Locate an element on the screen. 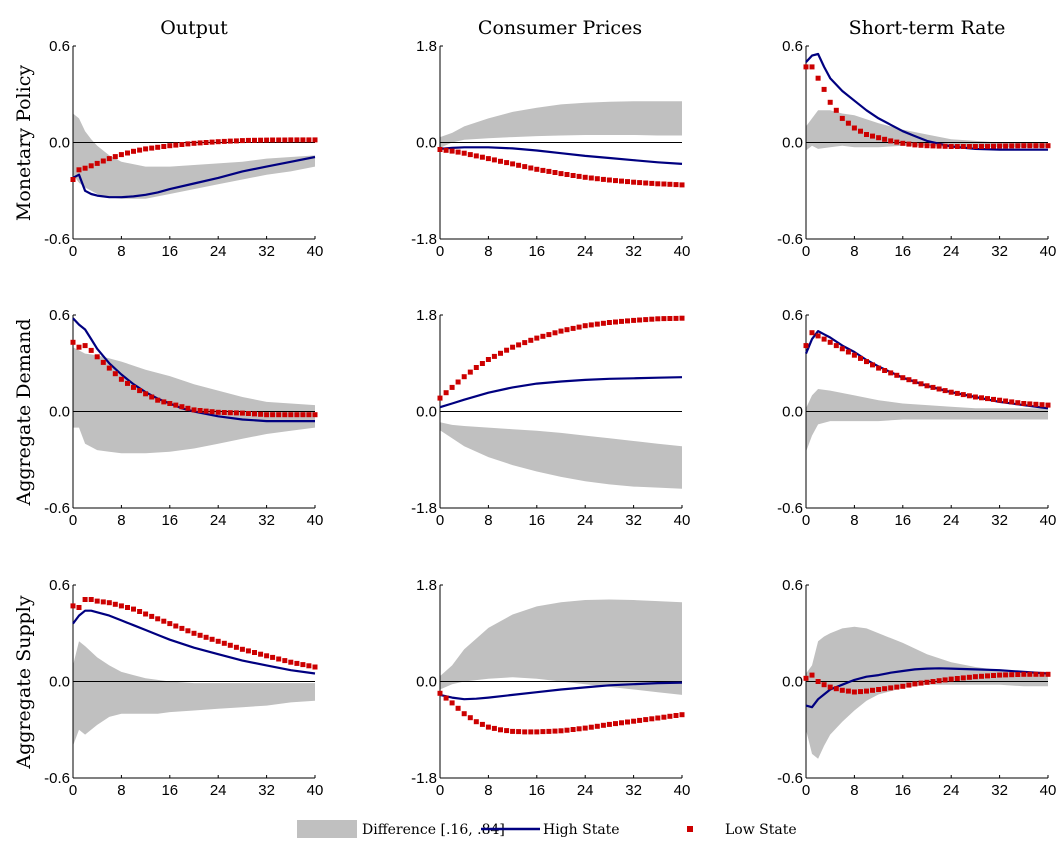 This screenshot has width=1059, height=848. panel-aggregate-demand-output: 0 8 16 24 32 40 -0.6 0.0 0.6 is located at coordinates (183, 418).